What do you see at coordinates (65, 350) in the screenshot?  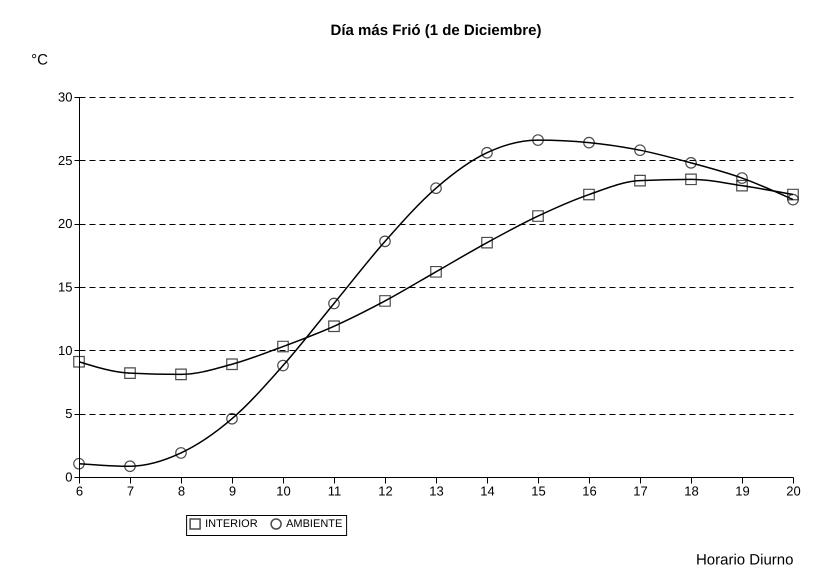 I see `y-tick-label: 10` at bounding box center [65, 350].